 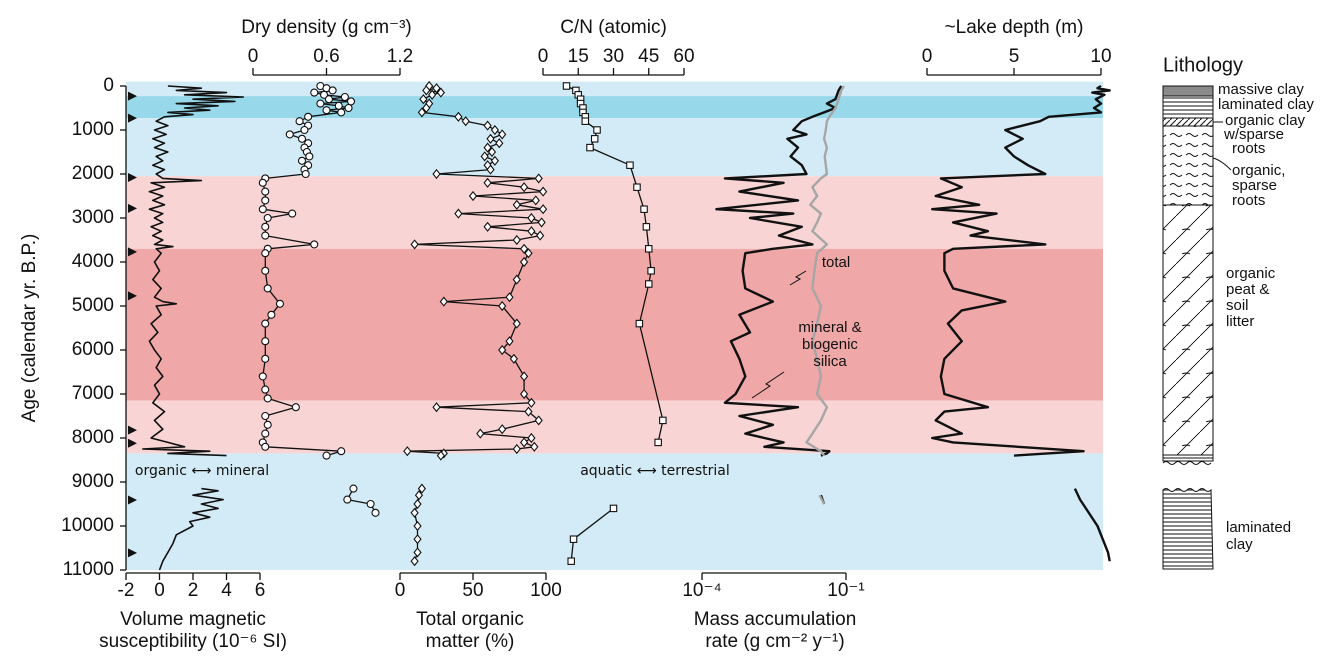 What do you see at coordinates (546, 590) in the screenshot?
I see `x-tick-label: 100` at bounding box center [546, 590].